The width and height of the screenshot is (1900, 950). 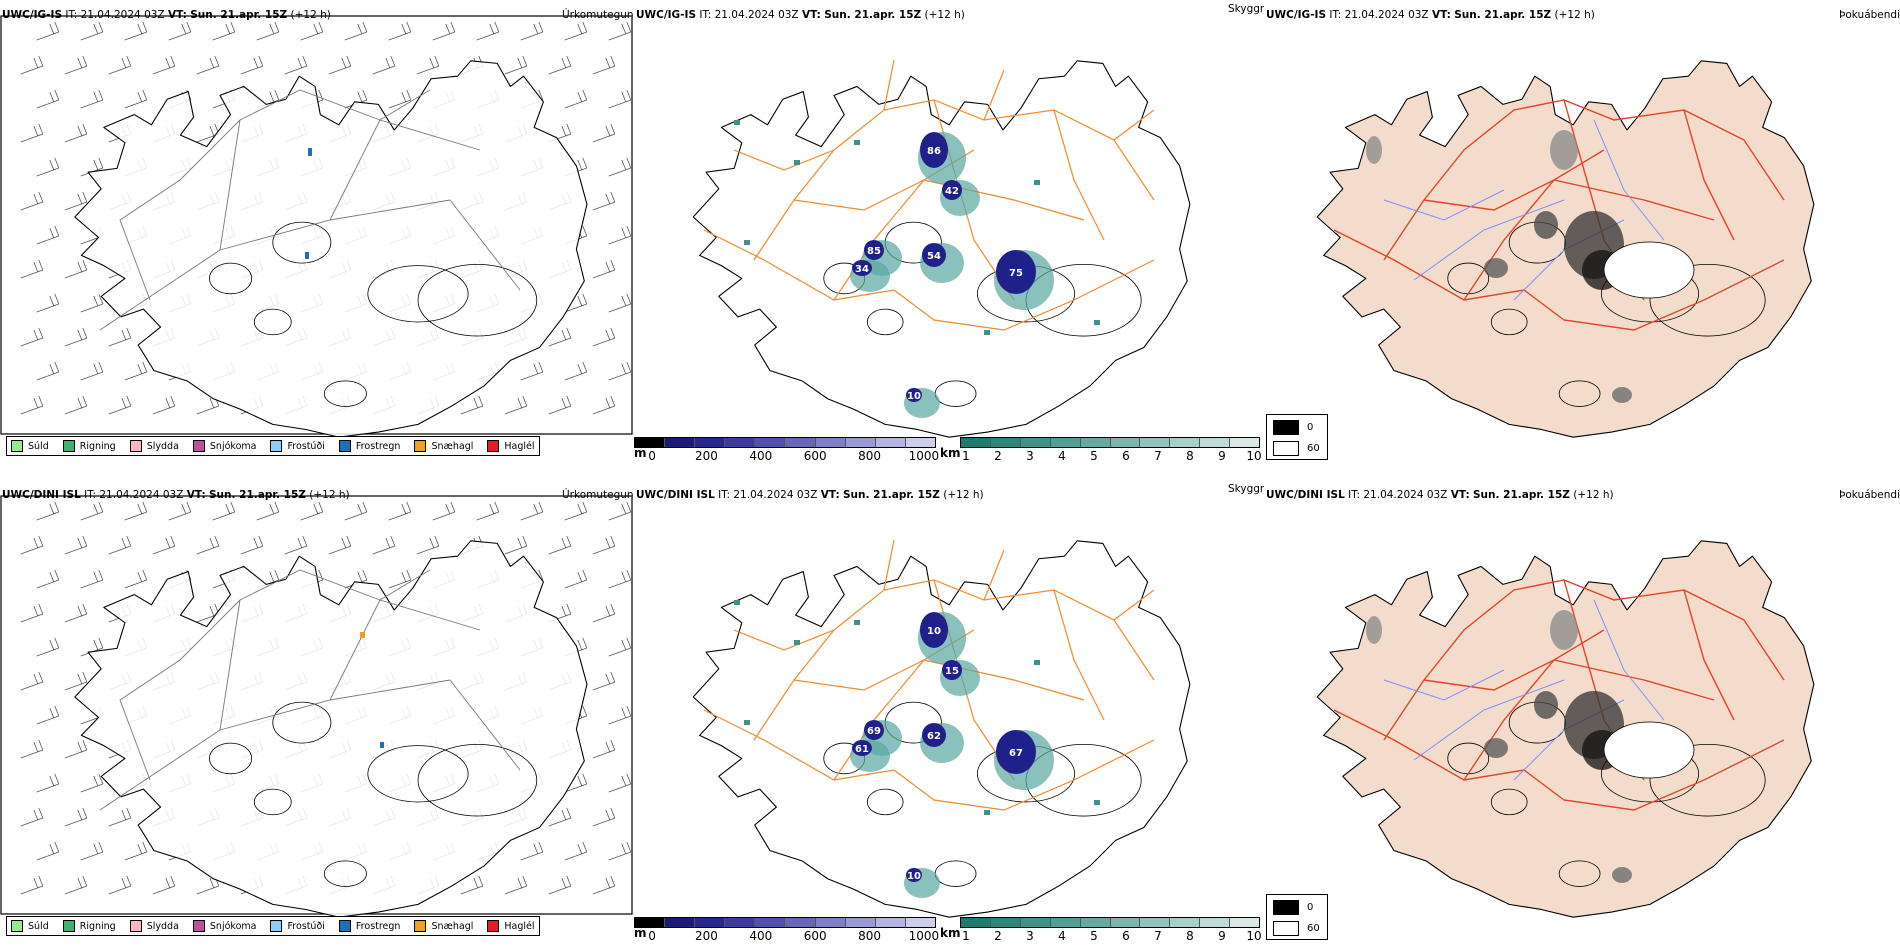 I want to click on legend-label: Frostúði, so click(x=306, y=446).